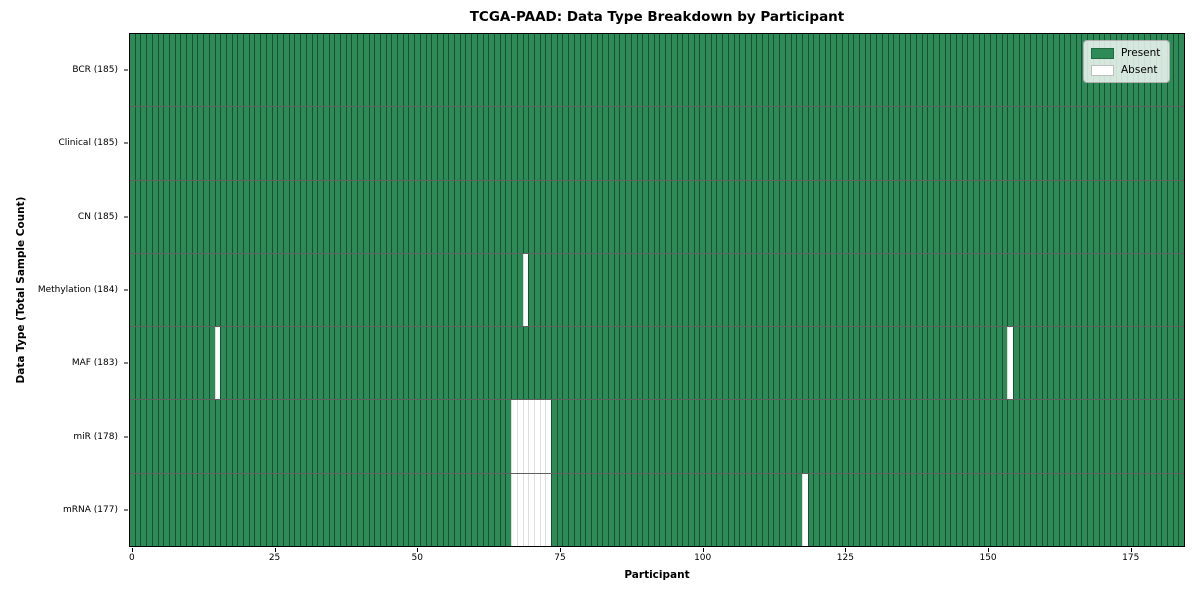 This screenshot has height=600, width=1200. I want to click on heatmap-row-clinical, so click(657, 143).